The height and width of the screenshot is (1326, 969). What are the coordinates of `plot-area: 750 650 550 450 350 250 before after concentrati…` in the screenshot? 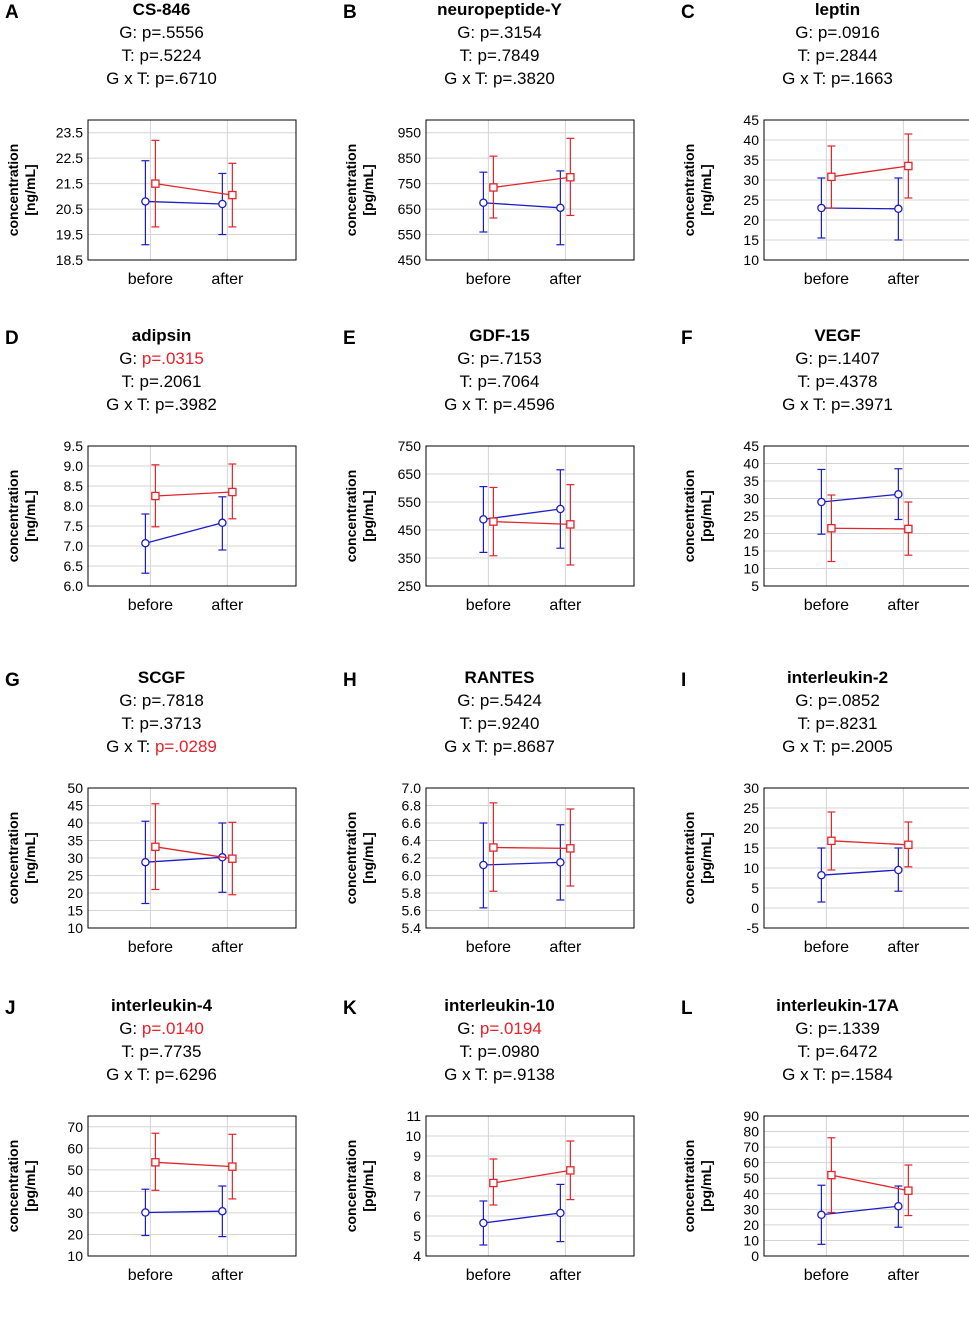 It's located at (489, 526).